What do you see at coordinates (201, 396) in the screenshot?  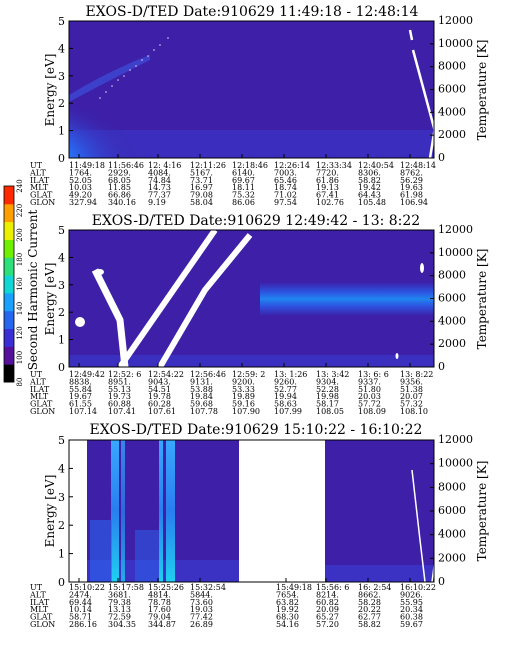 I see `table-cell: 19.84` at bounding box center [201, 396].